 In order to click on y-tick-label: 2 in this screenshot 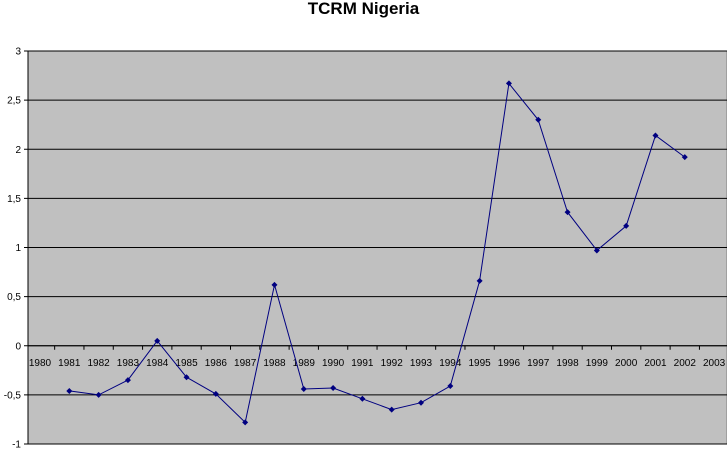, I will do `click(18, 150)`.